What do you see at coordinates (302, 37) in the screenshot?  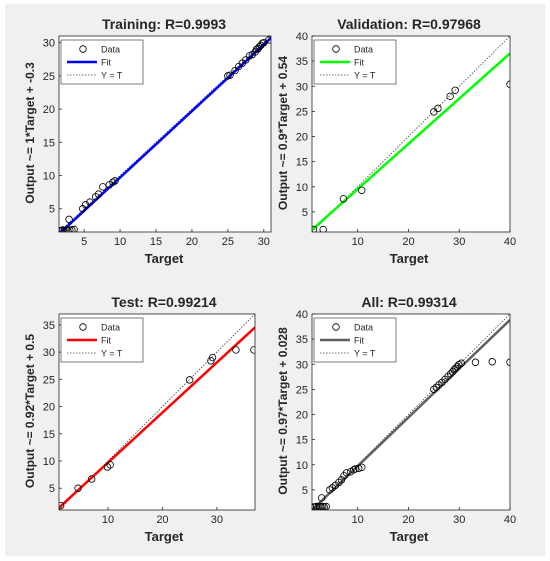 I see `y-tick-label: 40` at bounding box center [302, 37].